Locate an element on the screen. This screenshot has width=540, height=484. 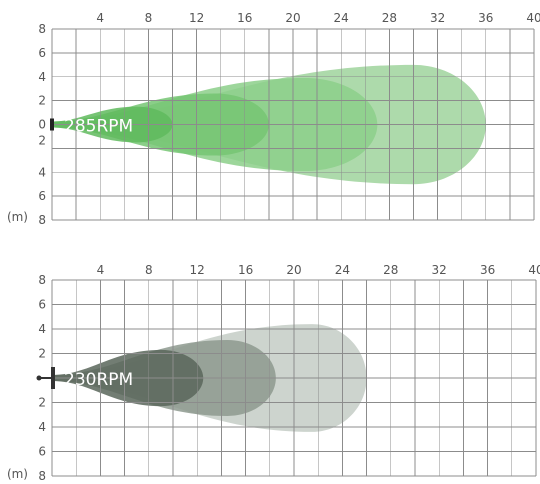
rpm-label: 230RPM is located at coordinates (98, 380).